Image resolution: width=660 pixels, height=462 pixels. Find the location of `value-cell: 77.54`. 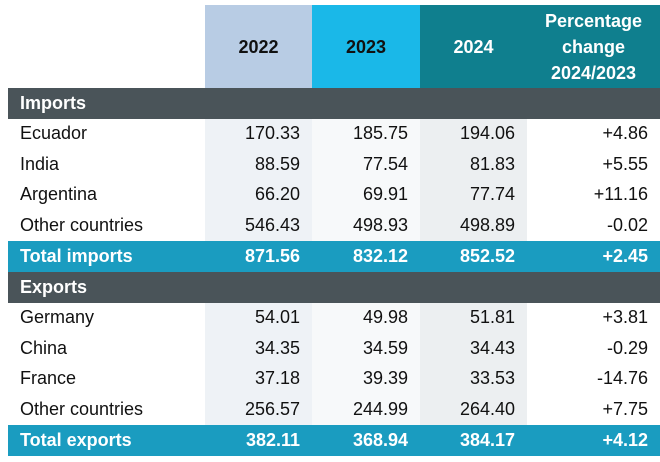

value-cell: 77.54 is located at coordinates (366, 164).